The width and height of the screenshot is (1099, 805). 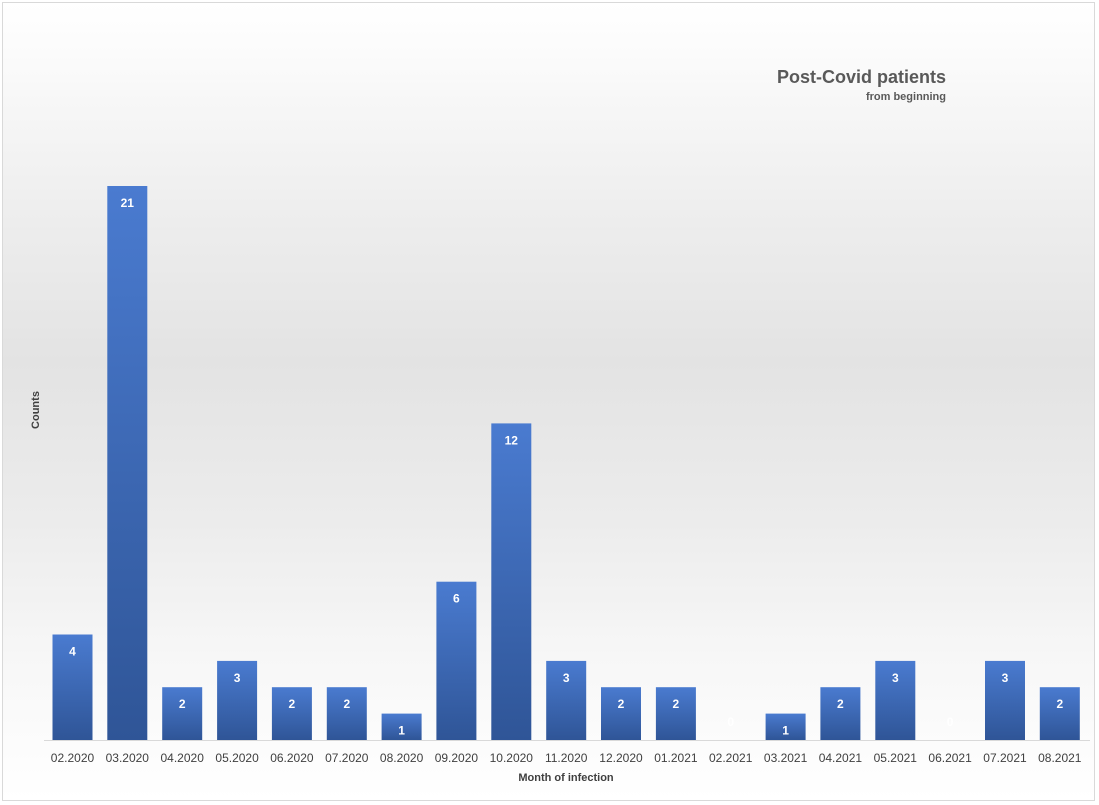 What do you see at coordinates (621, 758) in the screenshot?
I see `x-tick-label-12.2020: 12.2020` at bounding box center [621, 758].